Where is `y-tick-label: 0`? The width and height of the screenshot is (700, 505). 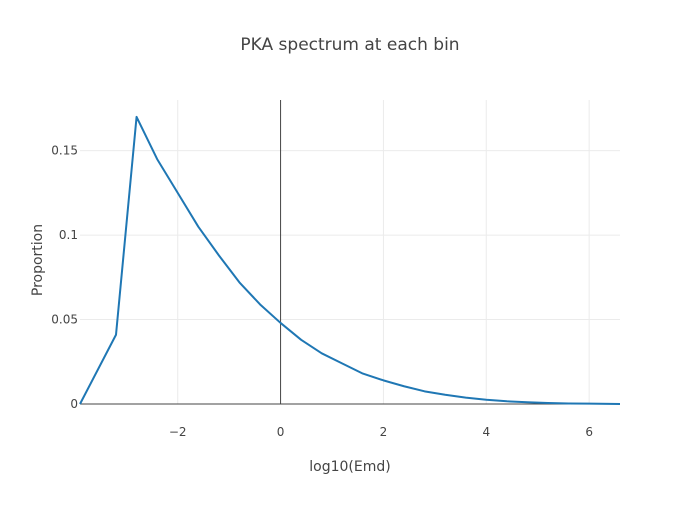
y-tick-label: 0 is located at coordinates (74, 404).